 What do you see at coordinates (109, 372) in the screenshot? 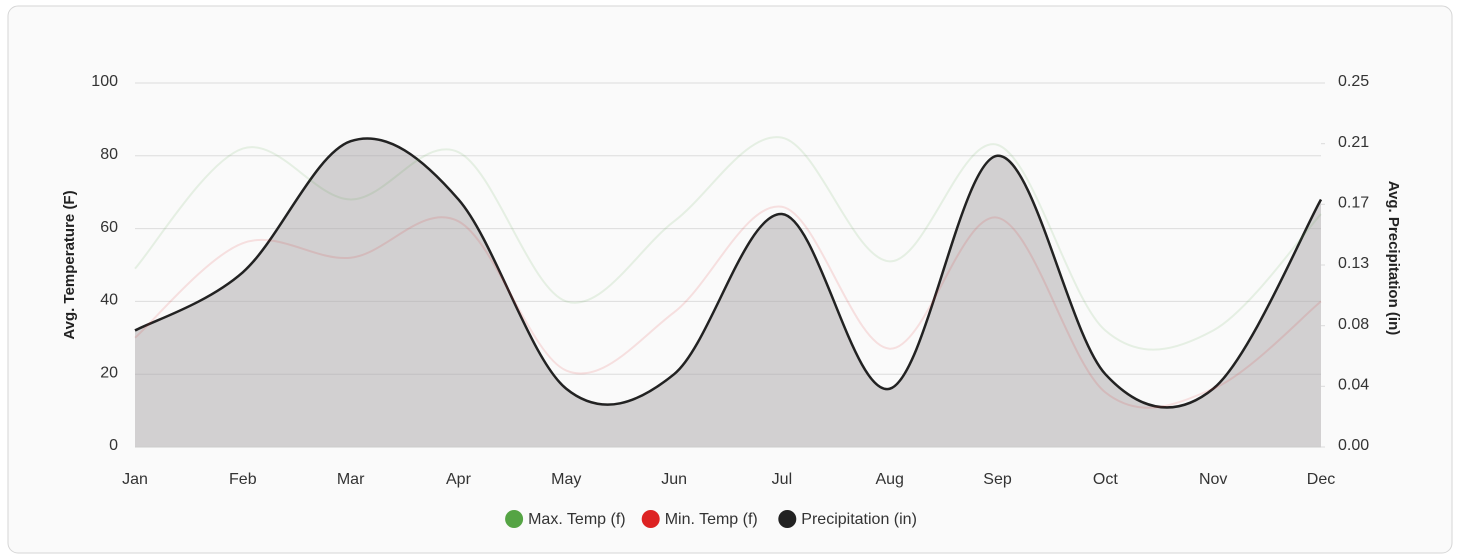
I see `y-tick-label: 20` at bounding box center [109, 372].